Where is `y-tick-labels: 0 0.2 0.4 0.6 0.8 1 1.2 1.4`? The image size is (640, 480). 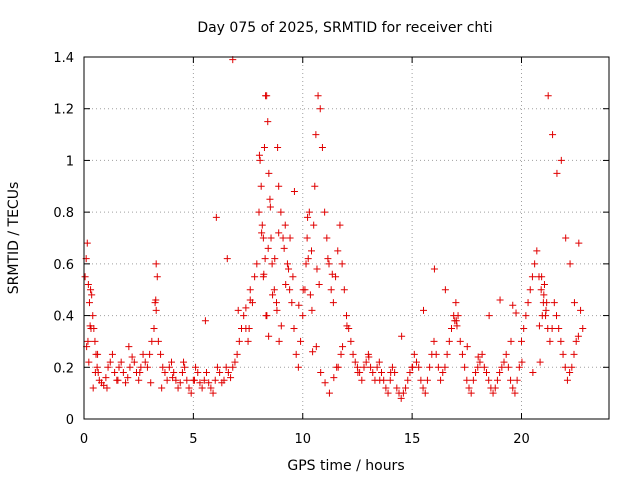
y-tick-labels: 0 0.2 0.4 0.6 0.8 1 1.2 1.4 is located at coordinates (63, 239).